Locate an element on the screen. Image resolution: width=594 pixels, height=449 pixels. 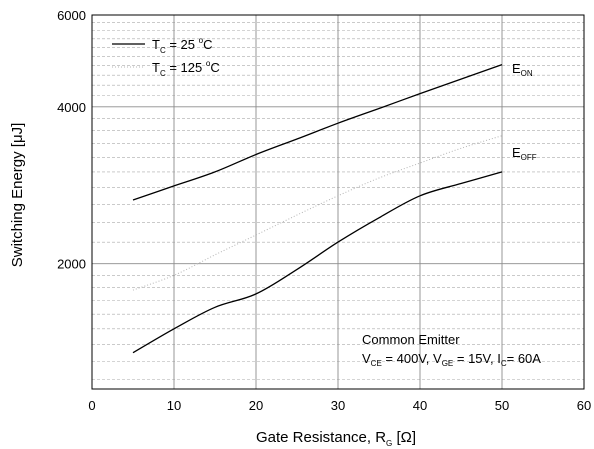
annotation-line-2: VCE = 400V, VGE = 15V, IC= 60A is located at coordinates (451, 359).